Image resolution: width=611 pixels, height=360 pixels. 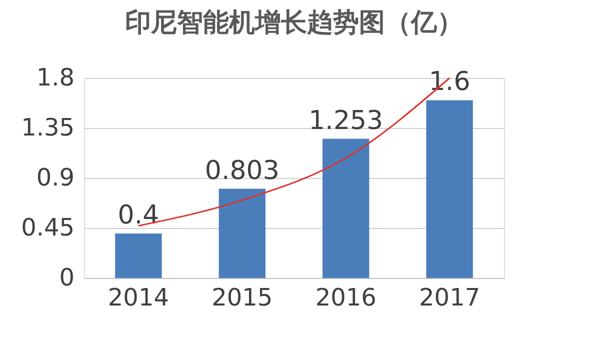 What do you see at coordinates (449, 298) in the screenshot?
I see `x-tick-label: 2017` at bounding box center [449, 298].